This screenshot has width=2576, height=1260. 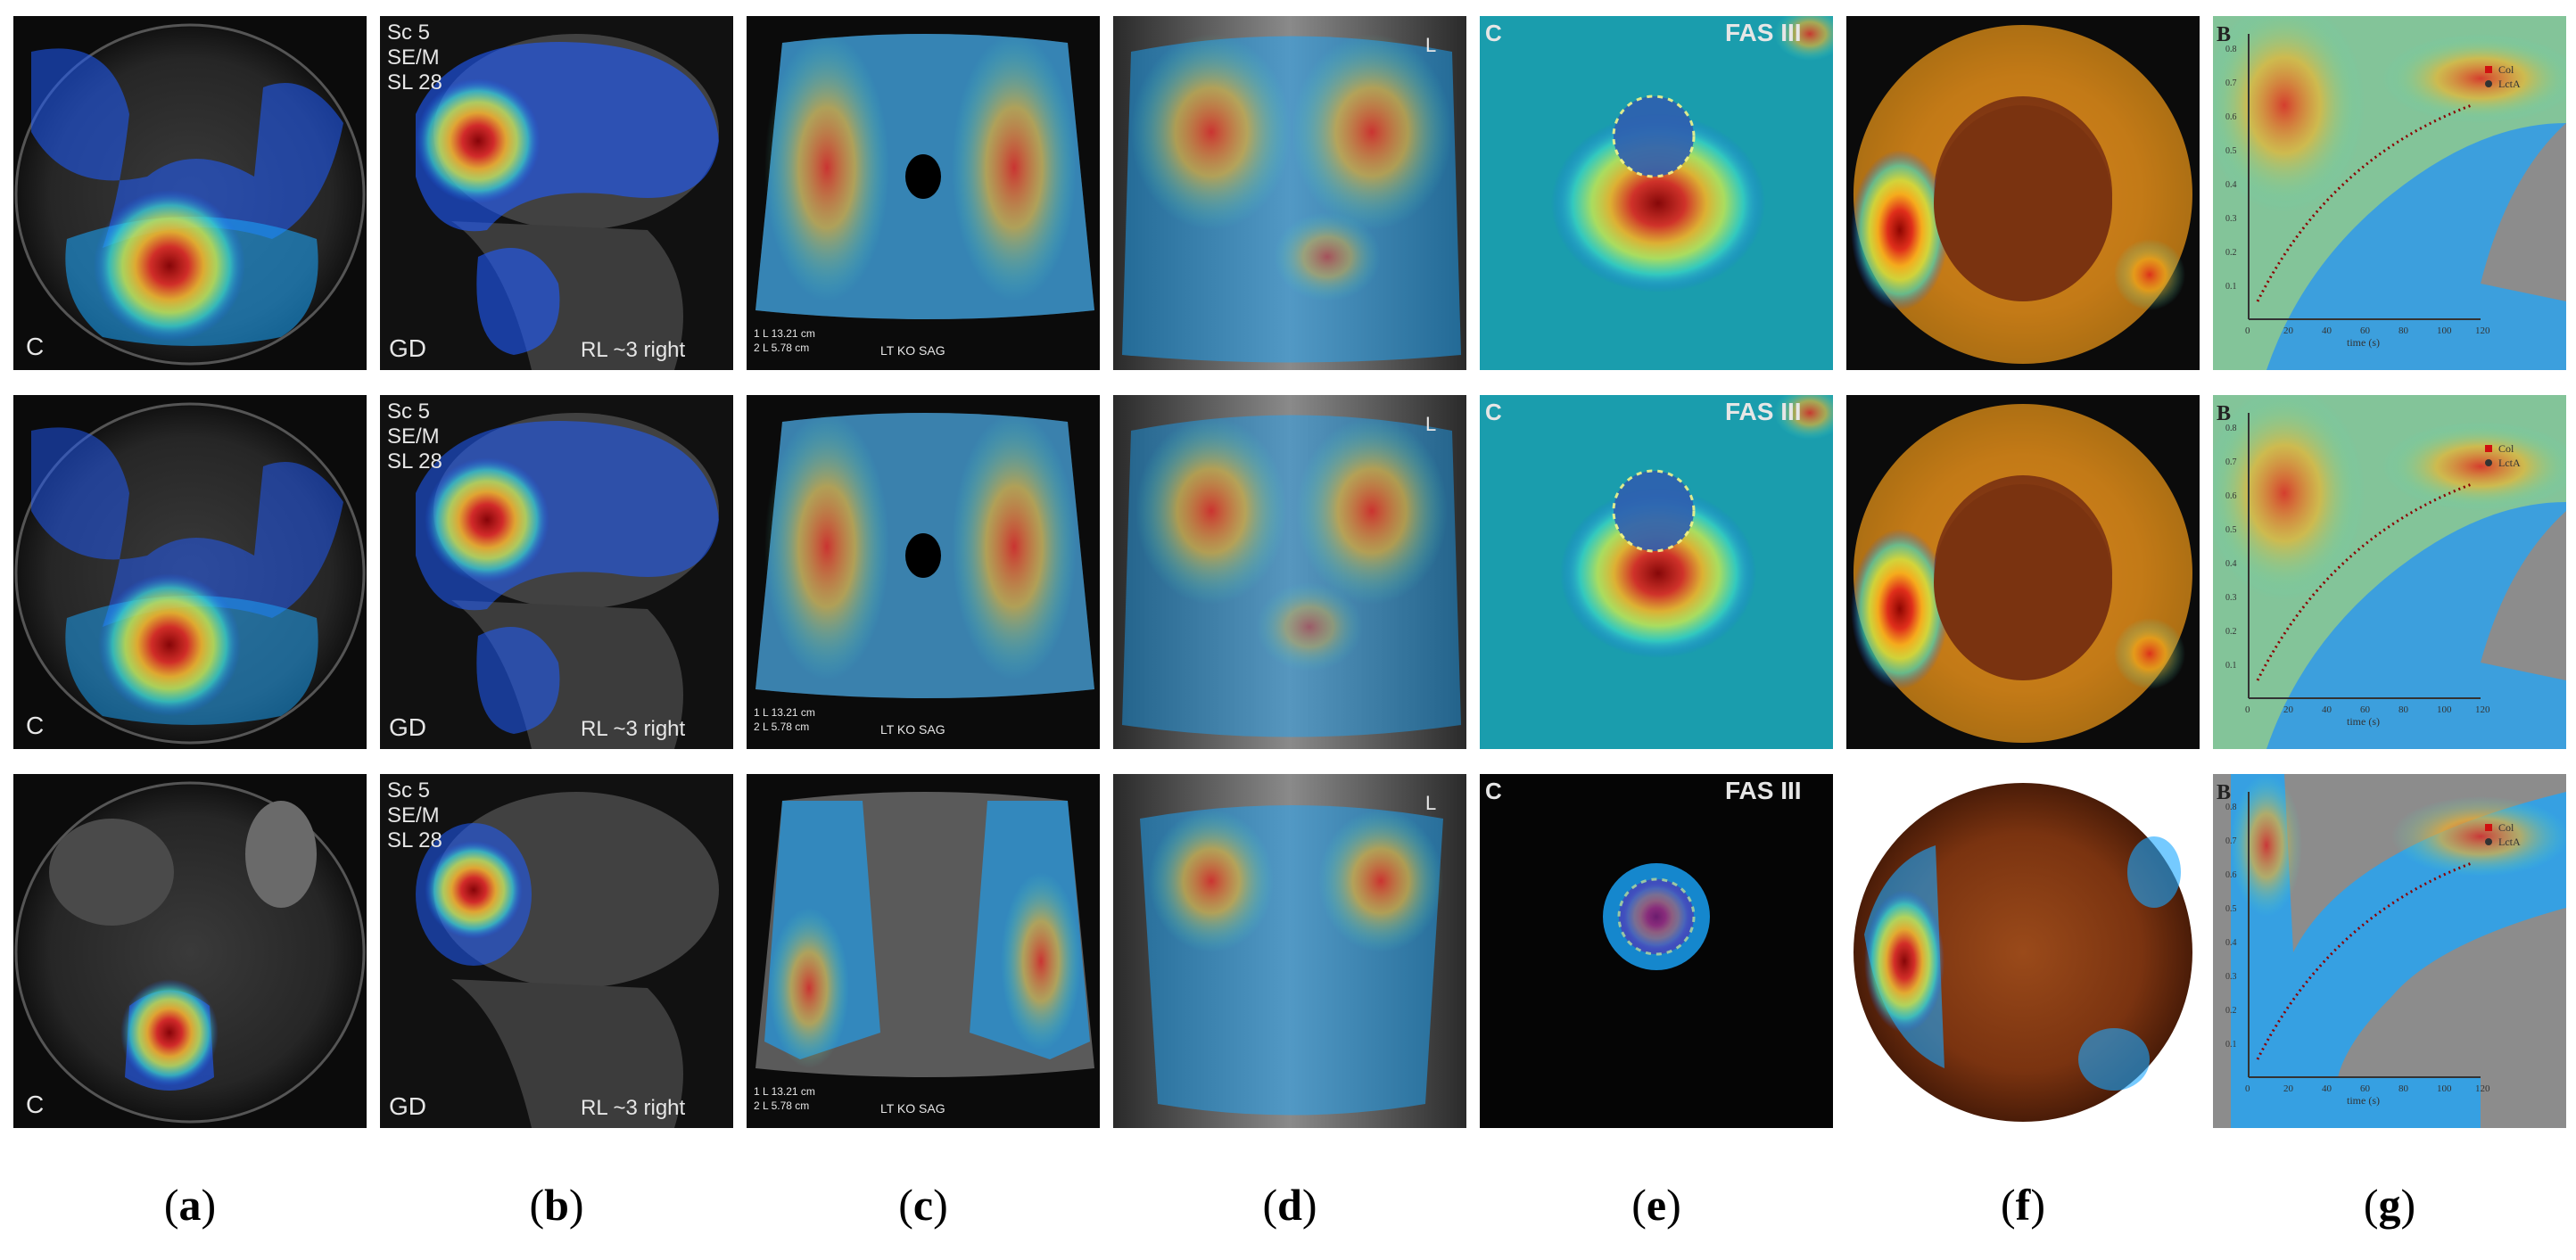 I want to click on caption-b: (b), so click(x=556, y=1205).